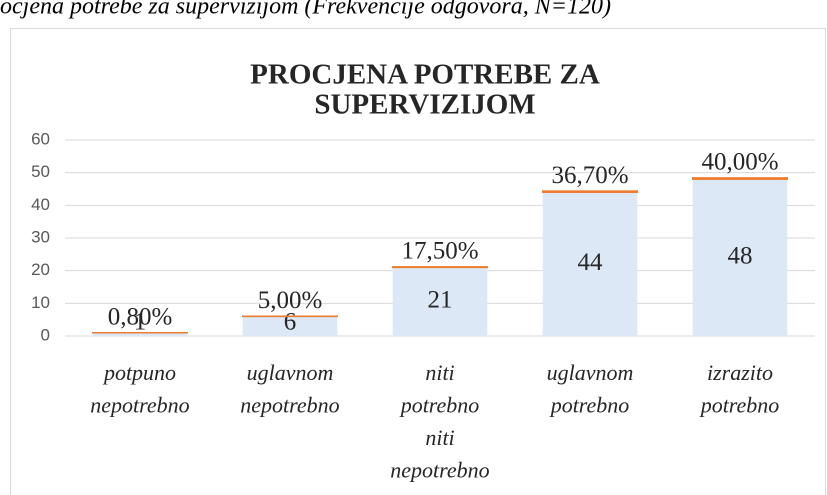  I want to click on bar-percent-label: 0,80%, so click(140, 316).